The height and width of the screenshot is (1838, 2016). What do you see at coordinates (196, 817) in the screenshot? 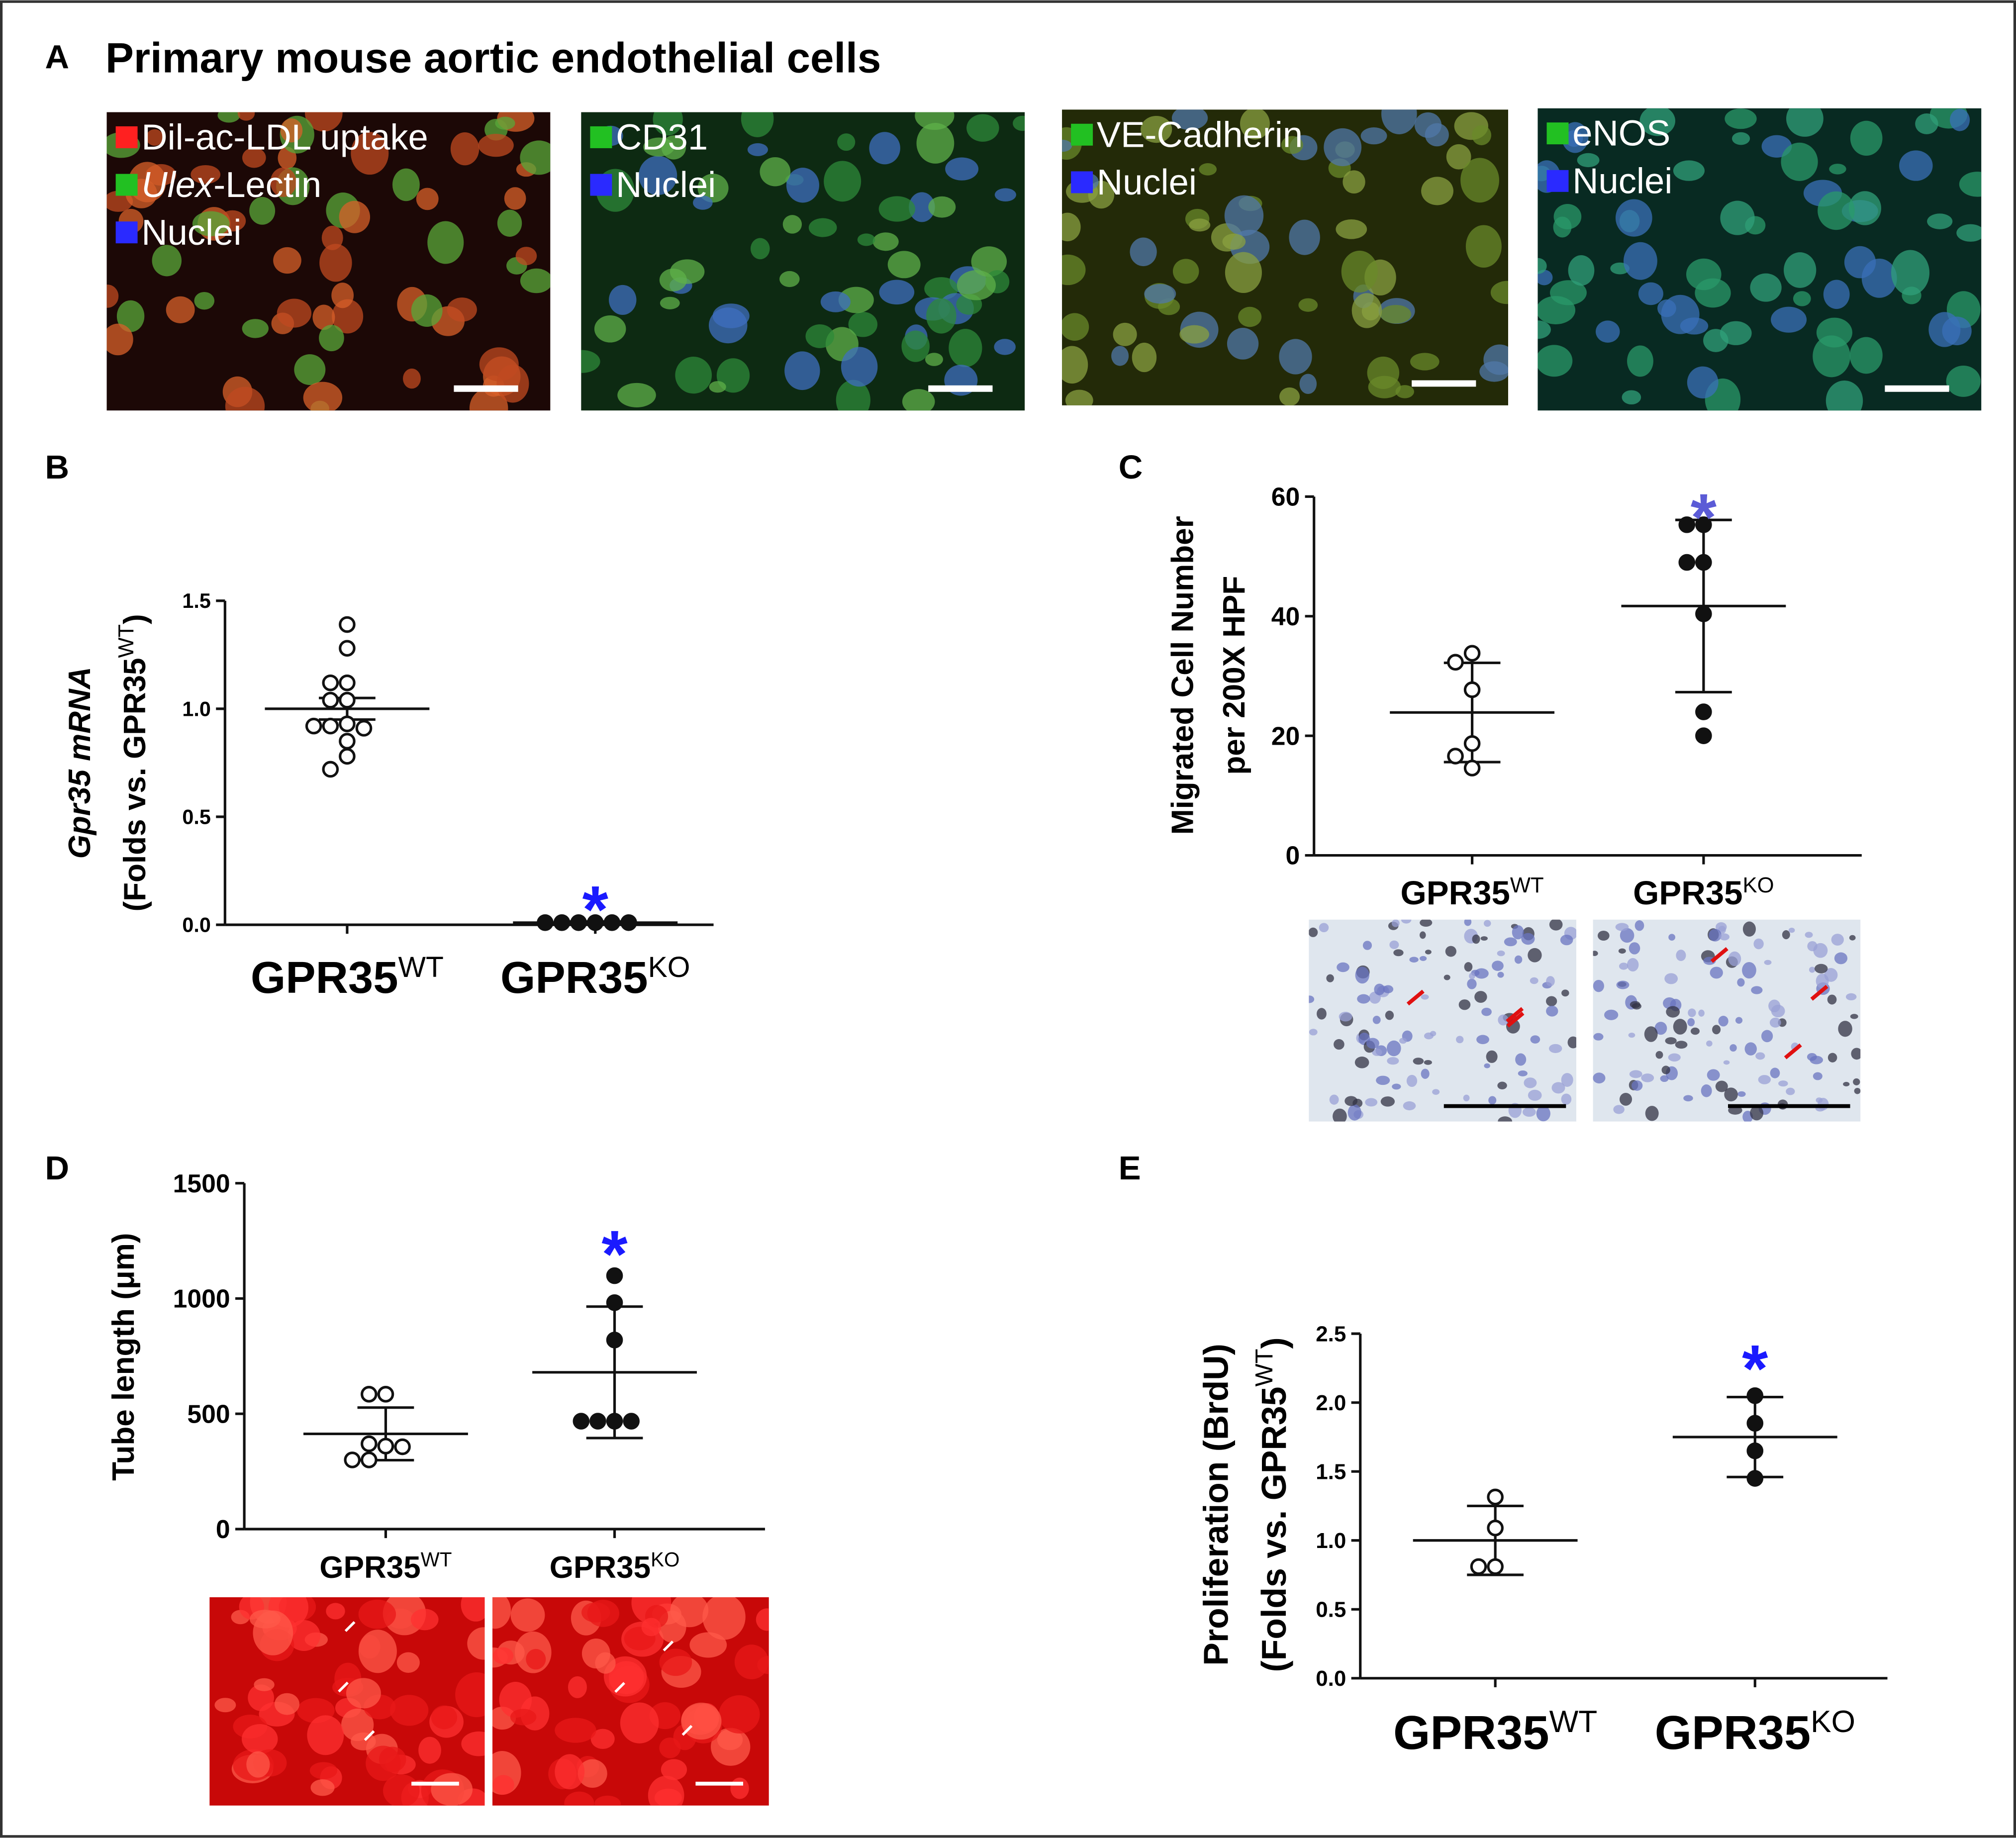
I see `y-tick-label: 0.5` at bounding box center [196, 817].